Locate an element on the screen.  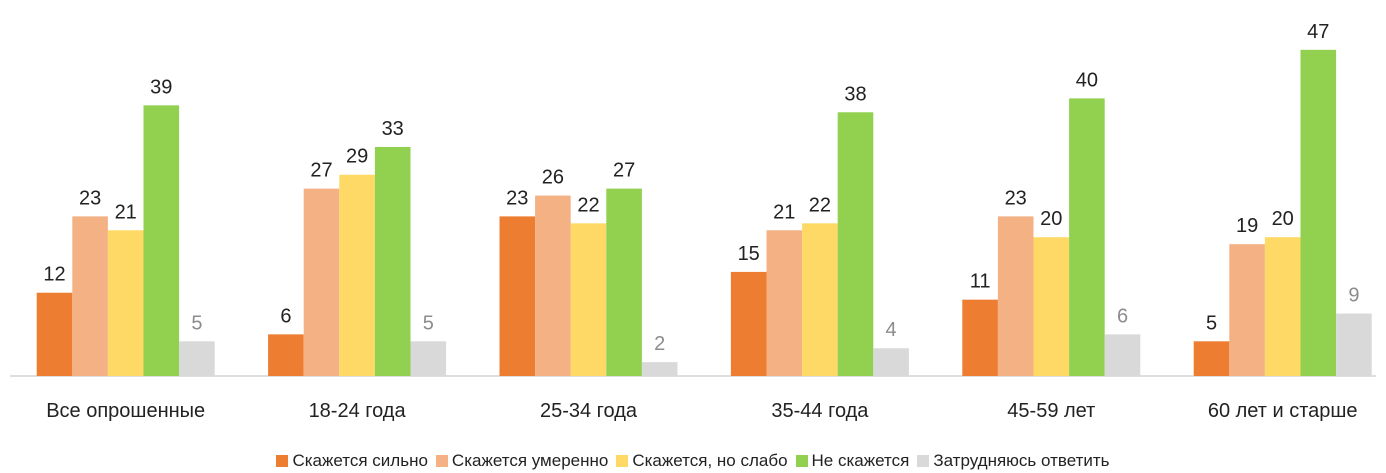
data-label: 26 is located at coordinates (553, 178).